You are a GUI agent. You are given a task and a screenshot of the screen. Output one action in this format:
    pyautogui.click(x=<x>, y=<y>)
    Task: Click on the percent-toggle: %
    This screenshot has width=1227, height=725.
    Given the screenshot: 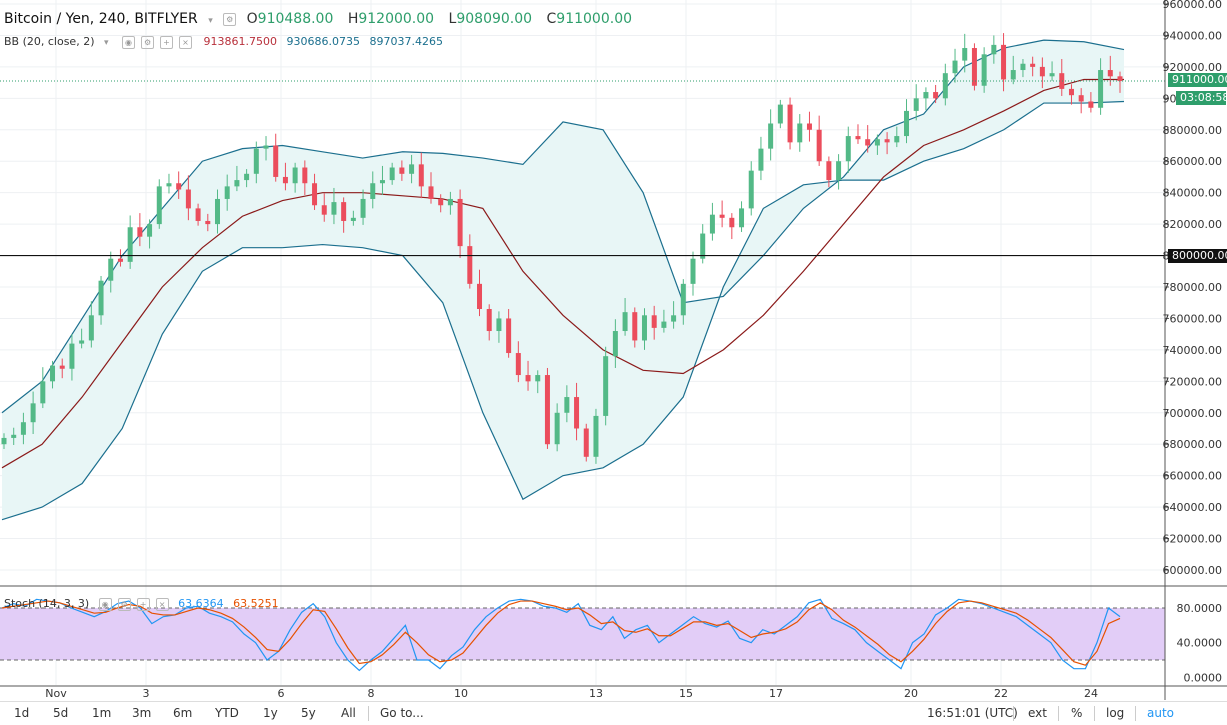 What is the action you would take?
    pyautogui.click(x=1077, y=713)
    